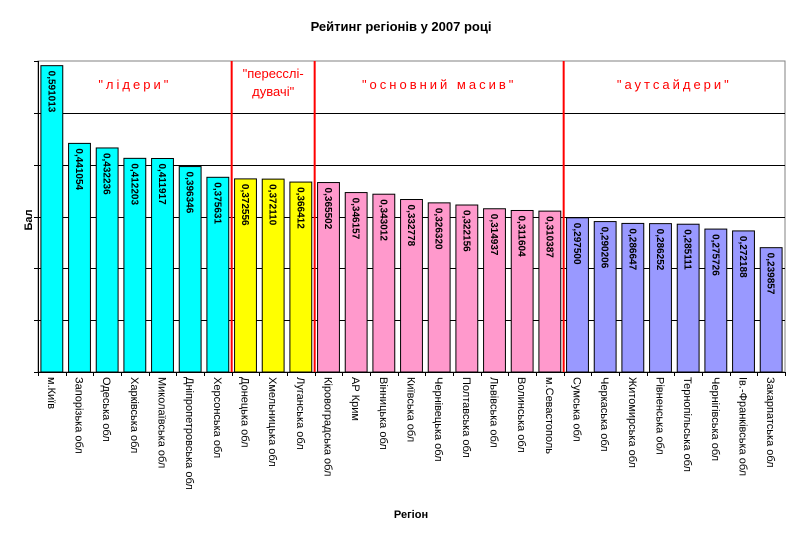 This screenshot has width=802, height=540. I want to click on category-label: Львівська обл, so click(494, 412).